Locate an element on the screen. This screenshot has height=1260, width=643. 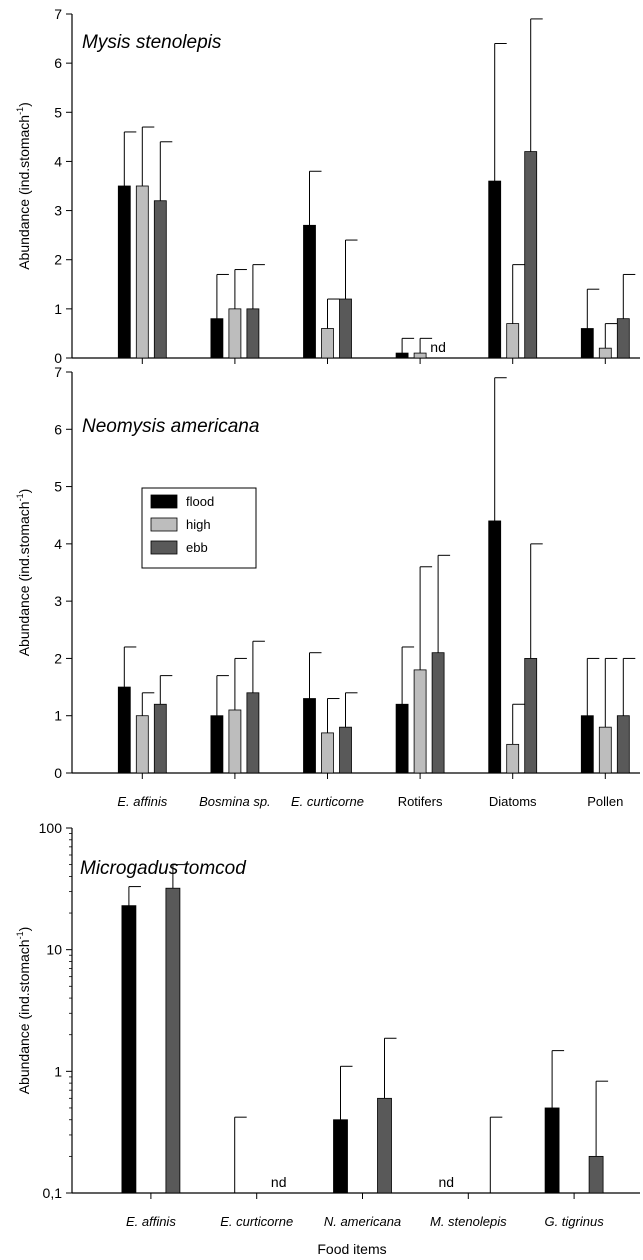
x-tick-label-pollen: Pollen is located at coordinates (605, 801).